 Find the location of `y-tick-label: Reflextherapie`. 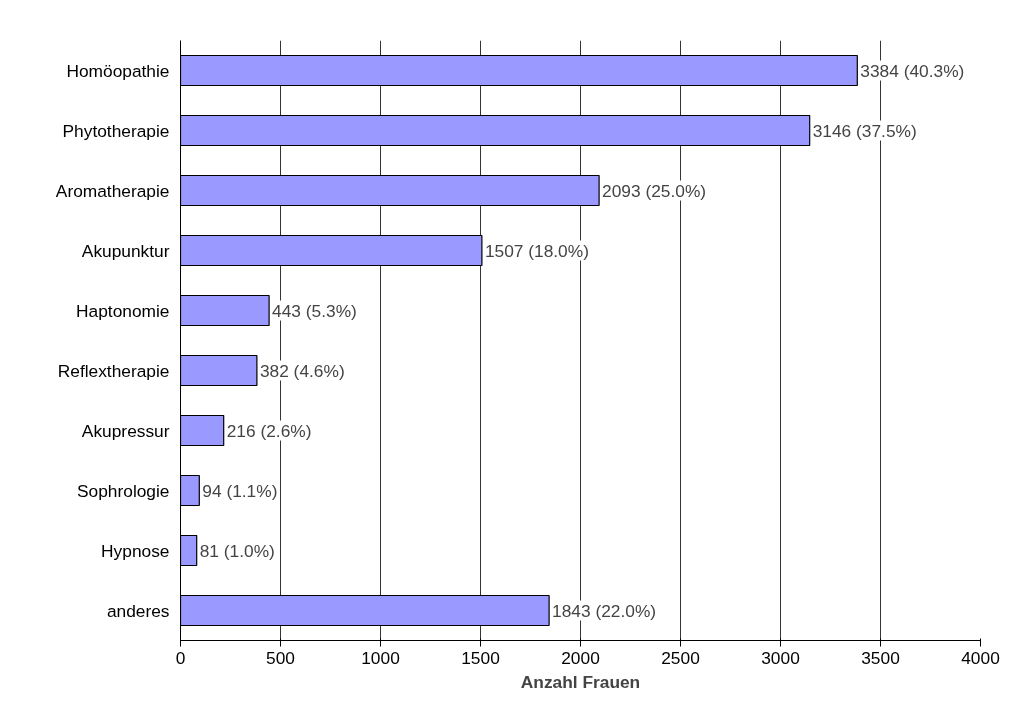

y-tick-label: Reflextherapie is located at coordinates (113, 370).